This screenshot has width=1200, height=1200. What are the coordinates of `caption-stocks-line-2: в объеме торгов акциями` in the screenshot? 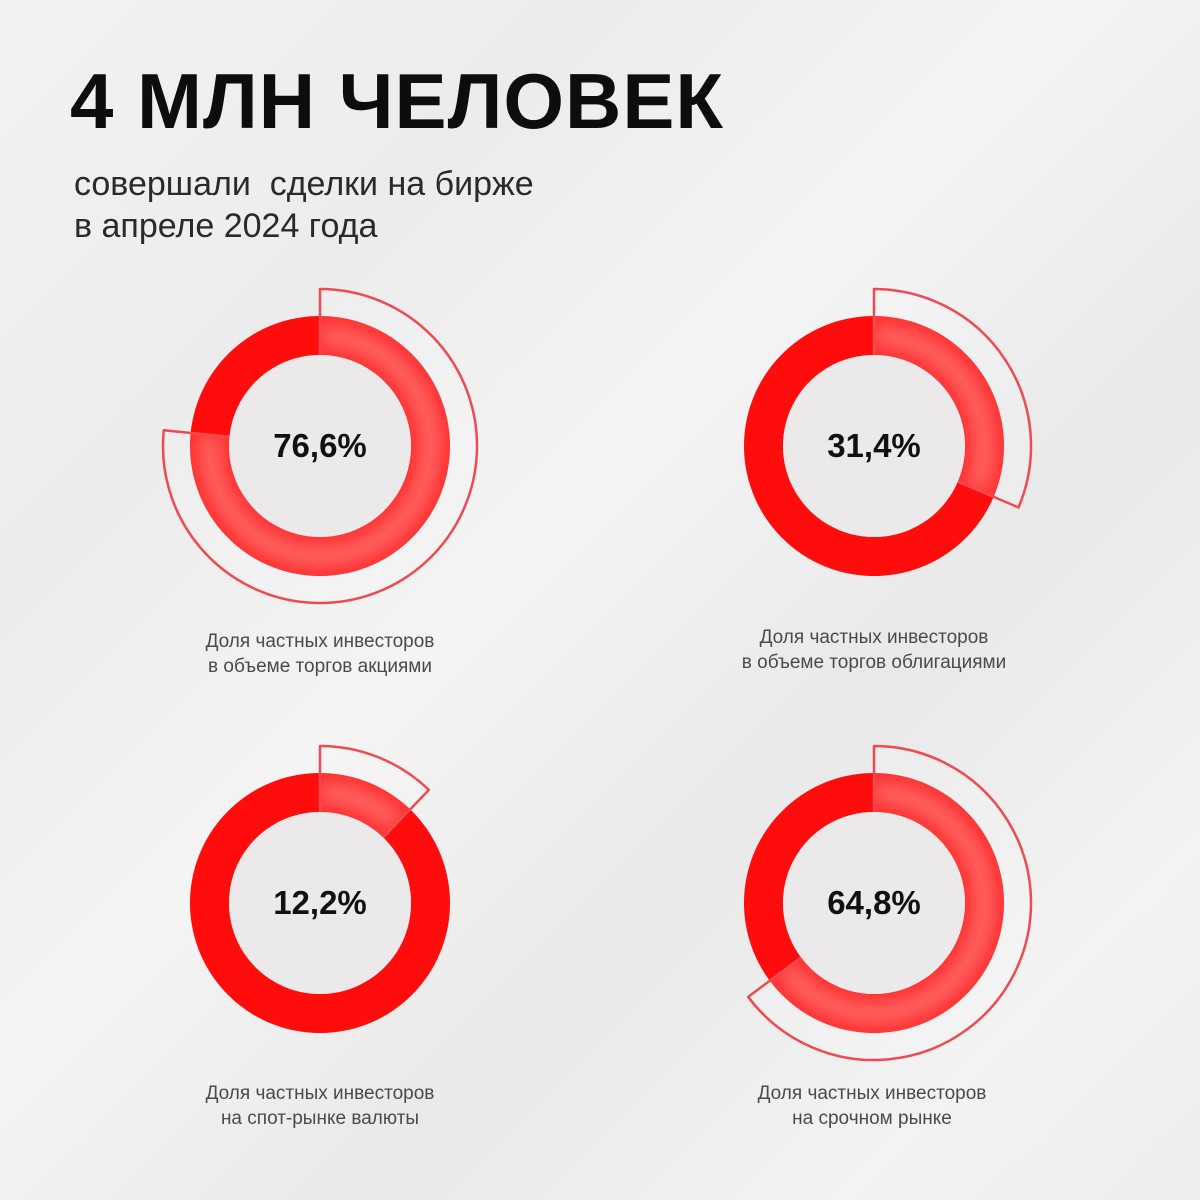 It's located at (320, 666).